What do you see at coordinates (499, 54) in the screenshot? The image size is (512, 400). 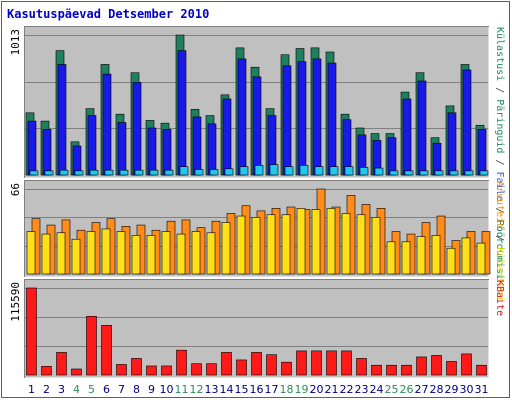 I see `legend-entry: Külastusi` at bounding box center [499, 54].